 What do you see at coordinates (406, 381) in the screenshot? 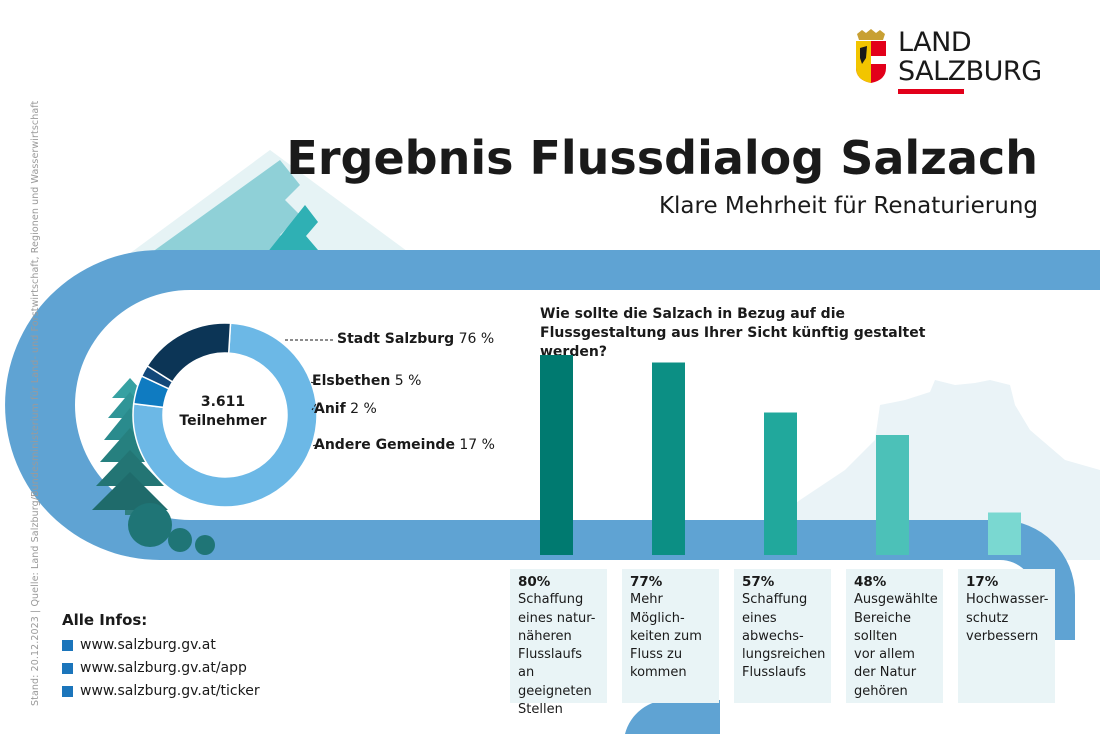
I see `legend-value: 5 %` at bounding box center [406, 381].